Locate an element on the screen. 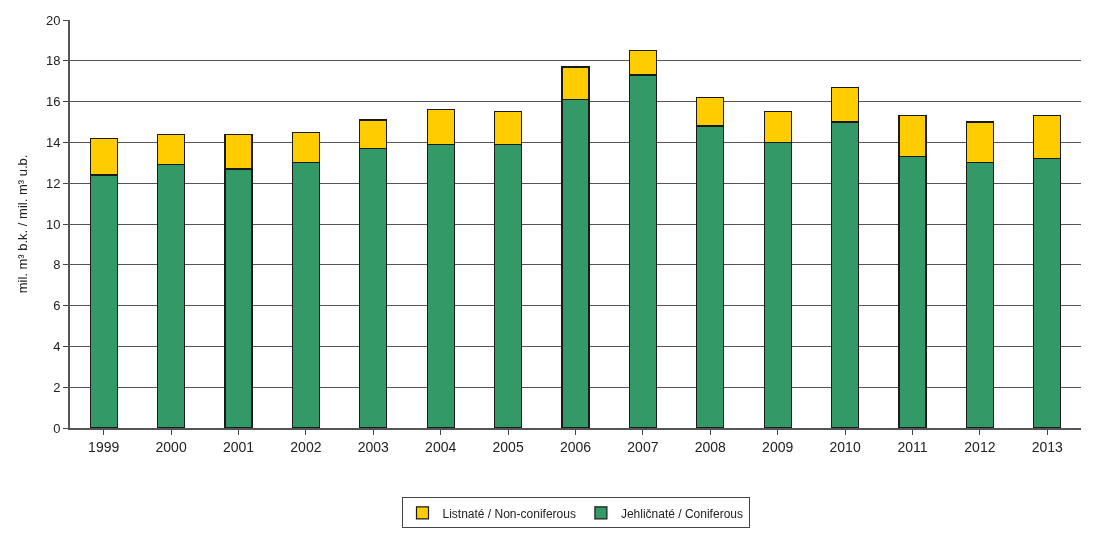 This screenshot has height=540, width=1096. y-tick-label: 6 is located at coordinates (57, 306).